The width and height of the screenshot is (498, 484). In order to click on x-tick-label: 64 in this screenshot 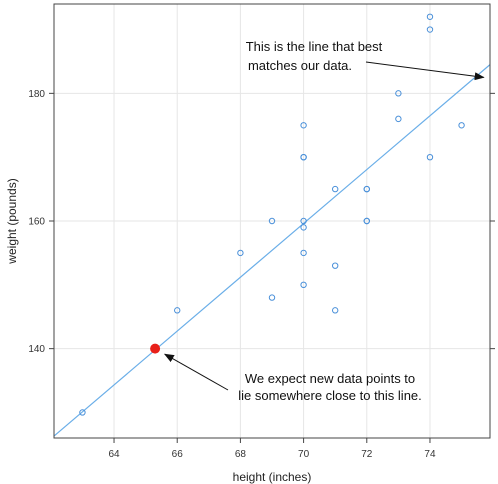, I will do `click(114, 454)`.